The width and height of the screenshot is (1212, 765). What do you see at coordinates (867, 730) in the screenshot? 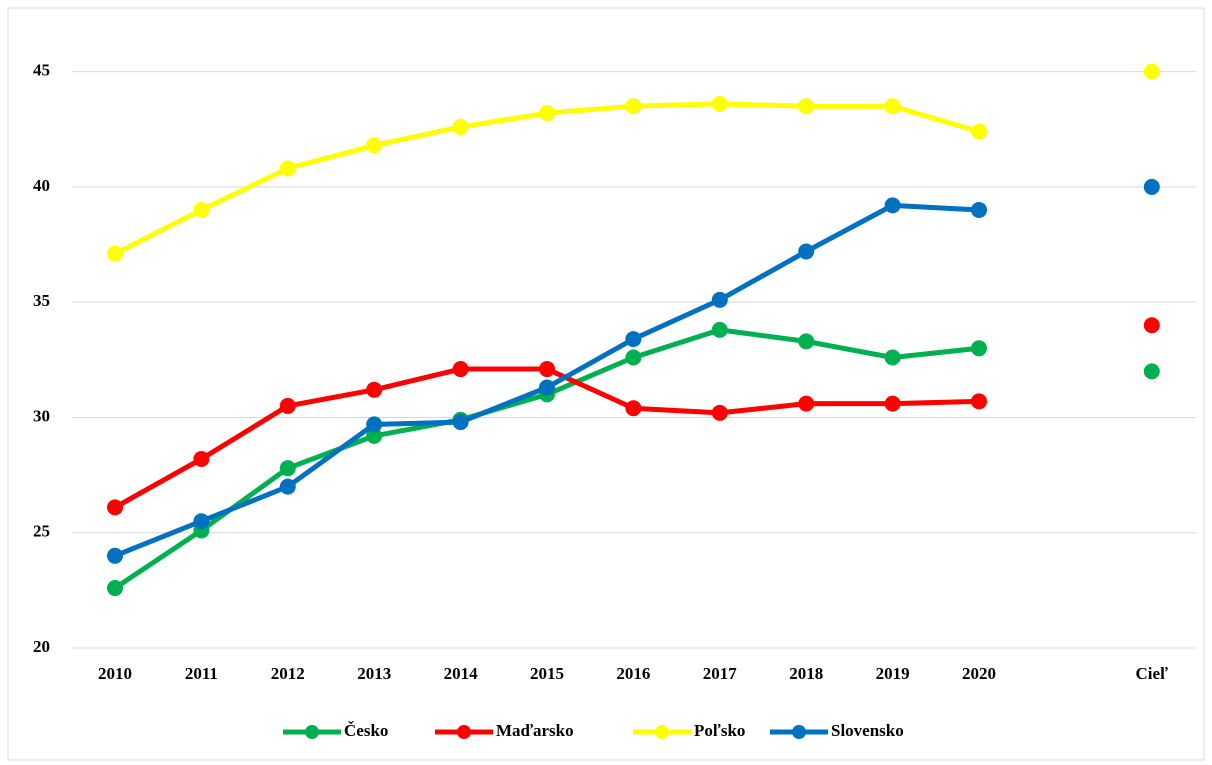
I see `legend-label: Slovensko` at bounding box center [867, 730].